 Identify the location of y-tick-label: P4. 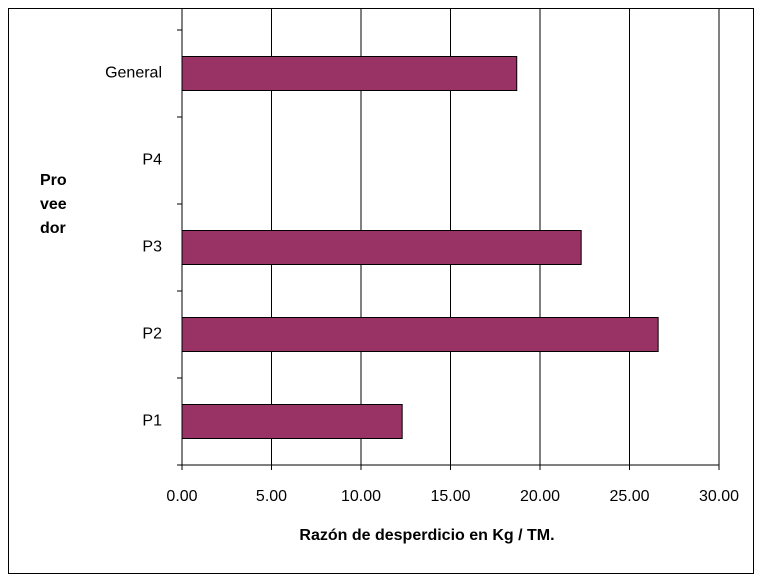
(152, 160).